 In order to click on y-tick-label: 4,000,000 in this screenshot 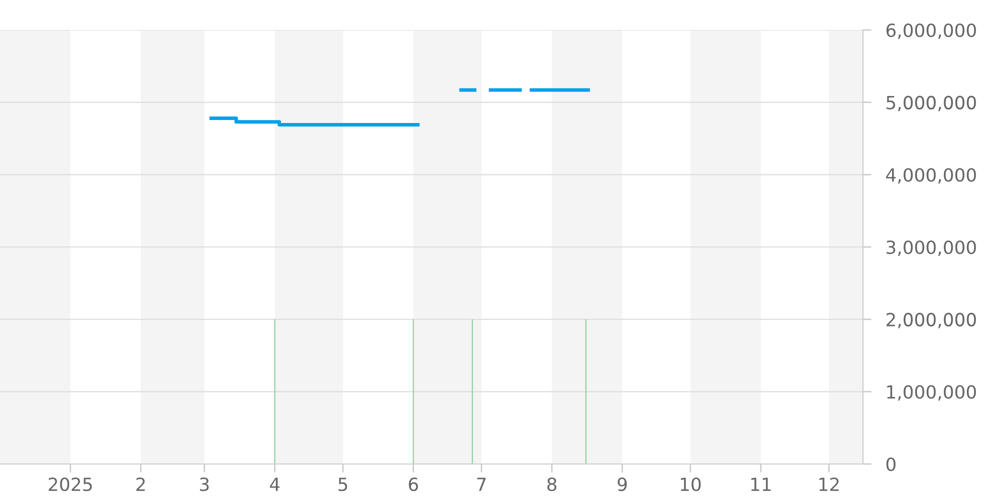, I will do `click(931, 176)`.